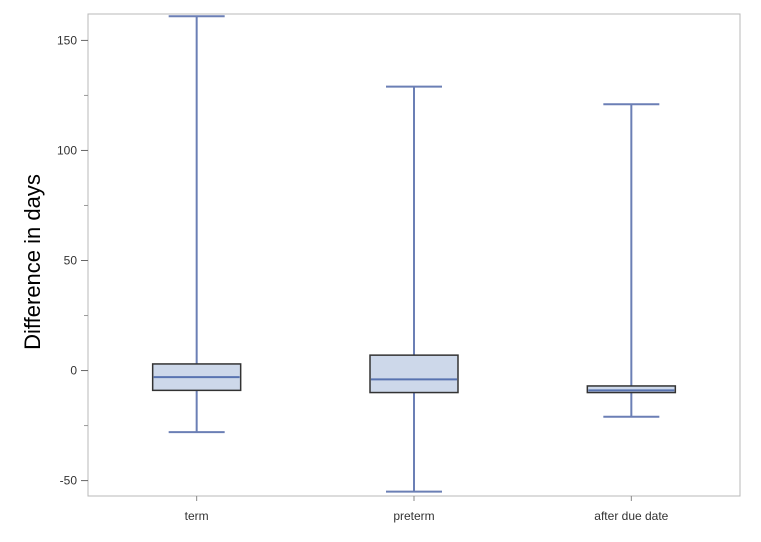 The width and height of the screenshot is (761, 542). I want to click on y-tick-label: -50, so click(69, 481).